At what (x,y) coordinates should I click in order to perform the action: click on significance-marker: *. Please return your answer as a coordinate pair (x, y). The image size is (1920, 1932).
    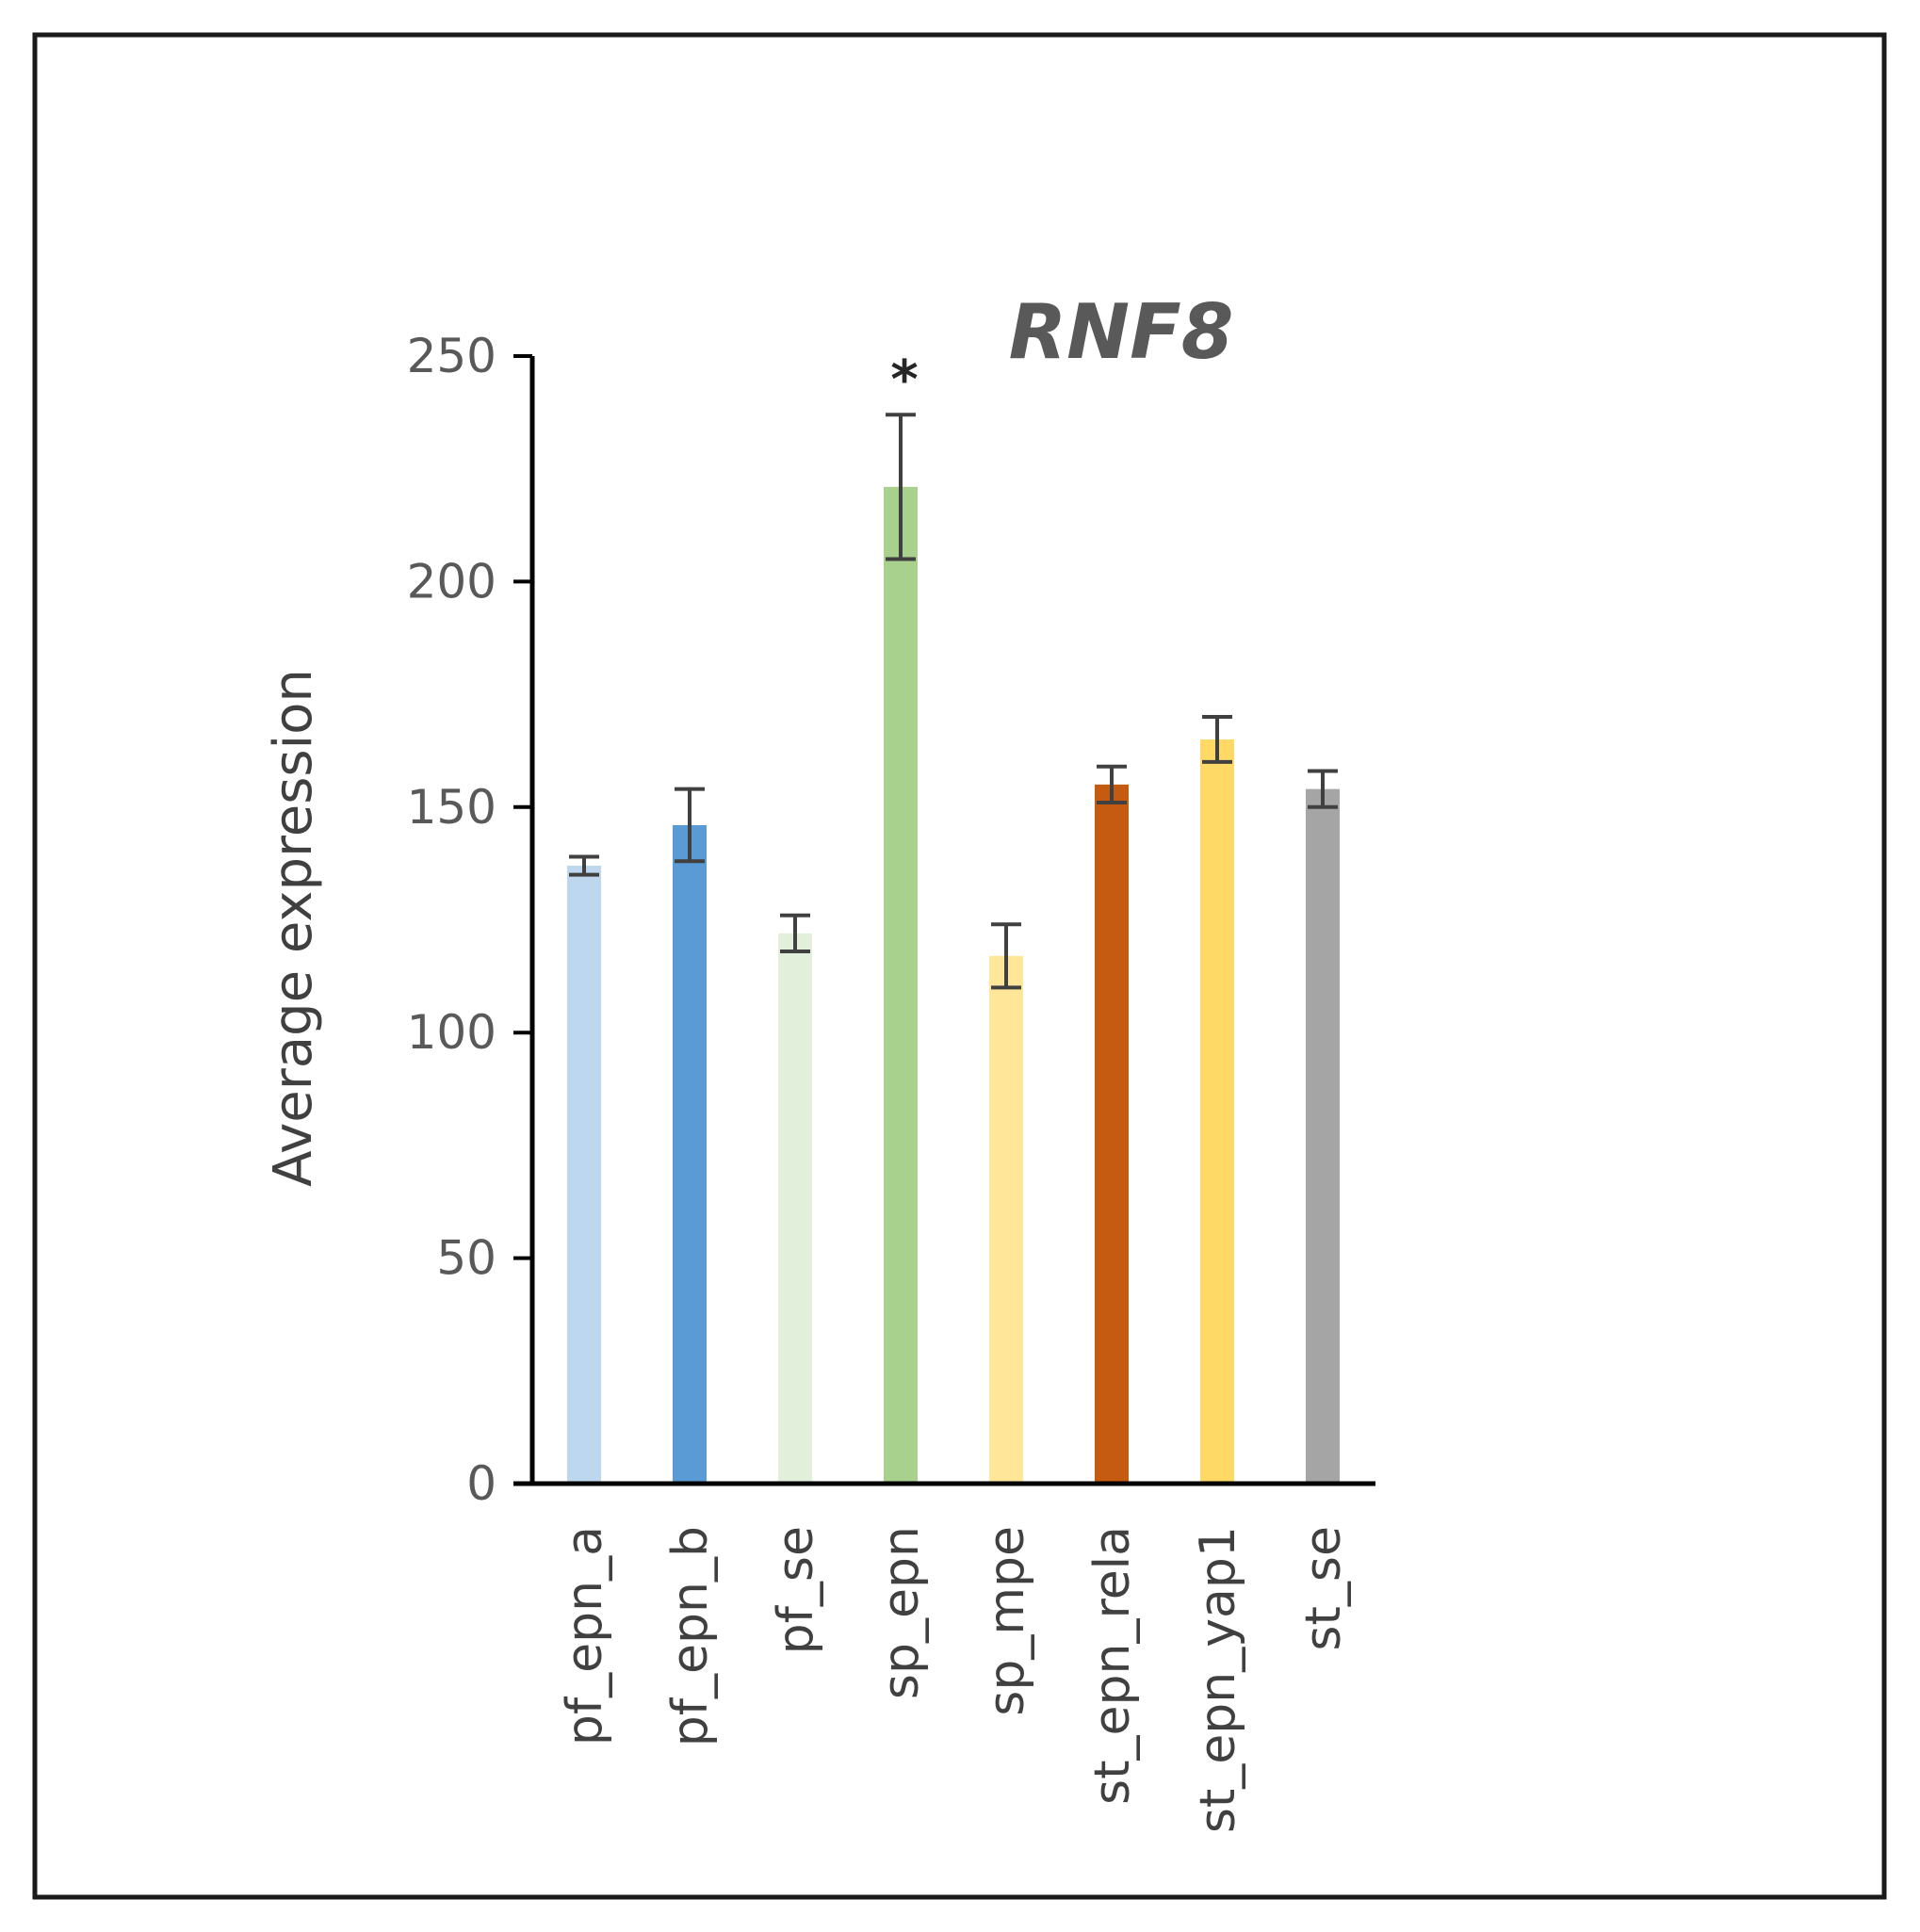
    Looking at the image, I should click on (904, 380).